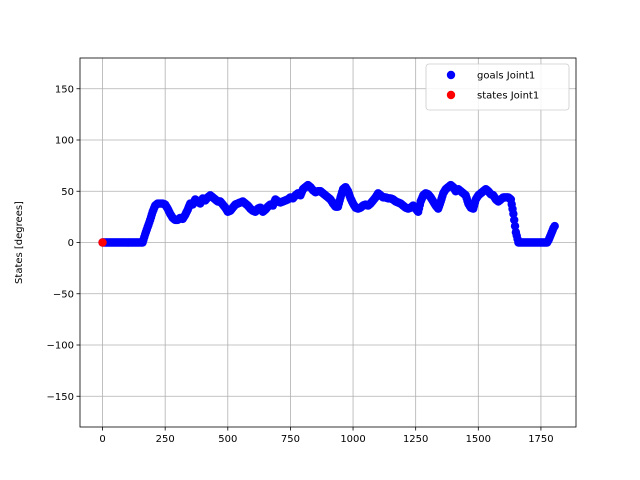 The image size is (640, 480). Describe the element at coordinates (478, 439) in the screenshot. I see `x-tick-label: 1500` at that location.